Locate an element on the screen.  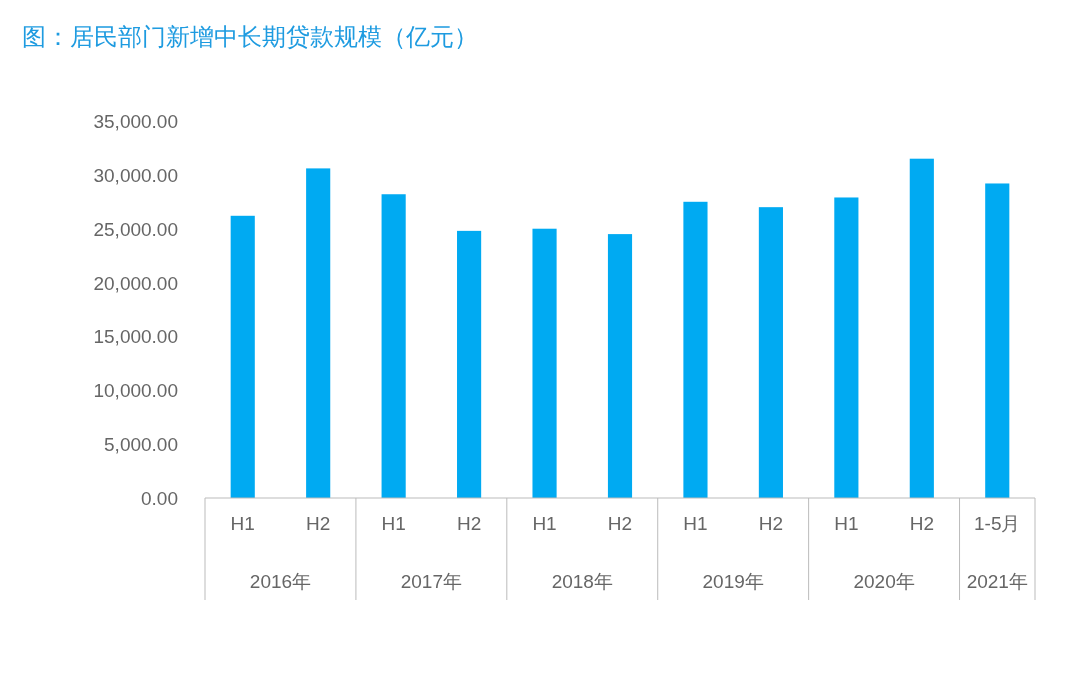
y-tick-label: 25,000.00 is located at coordinates (135, 229).